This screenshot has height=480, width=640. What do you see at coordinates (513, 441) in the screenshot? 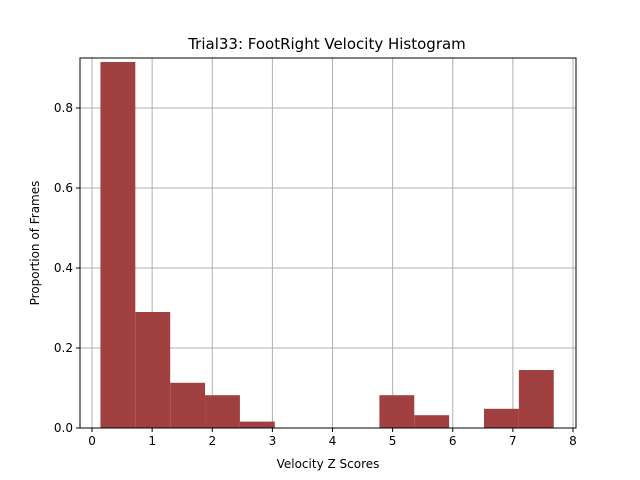
I see `x-tick-label: 7` at bounding box center [513, 441].